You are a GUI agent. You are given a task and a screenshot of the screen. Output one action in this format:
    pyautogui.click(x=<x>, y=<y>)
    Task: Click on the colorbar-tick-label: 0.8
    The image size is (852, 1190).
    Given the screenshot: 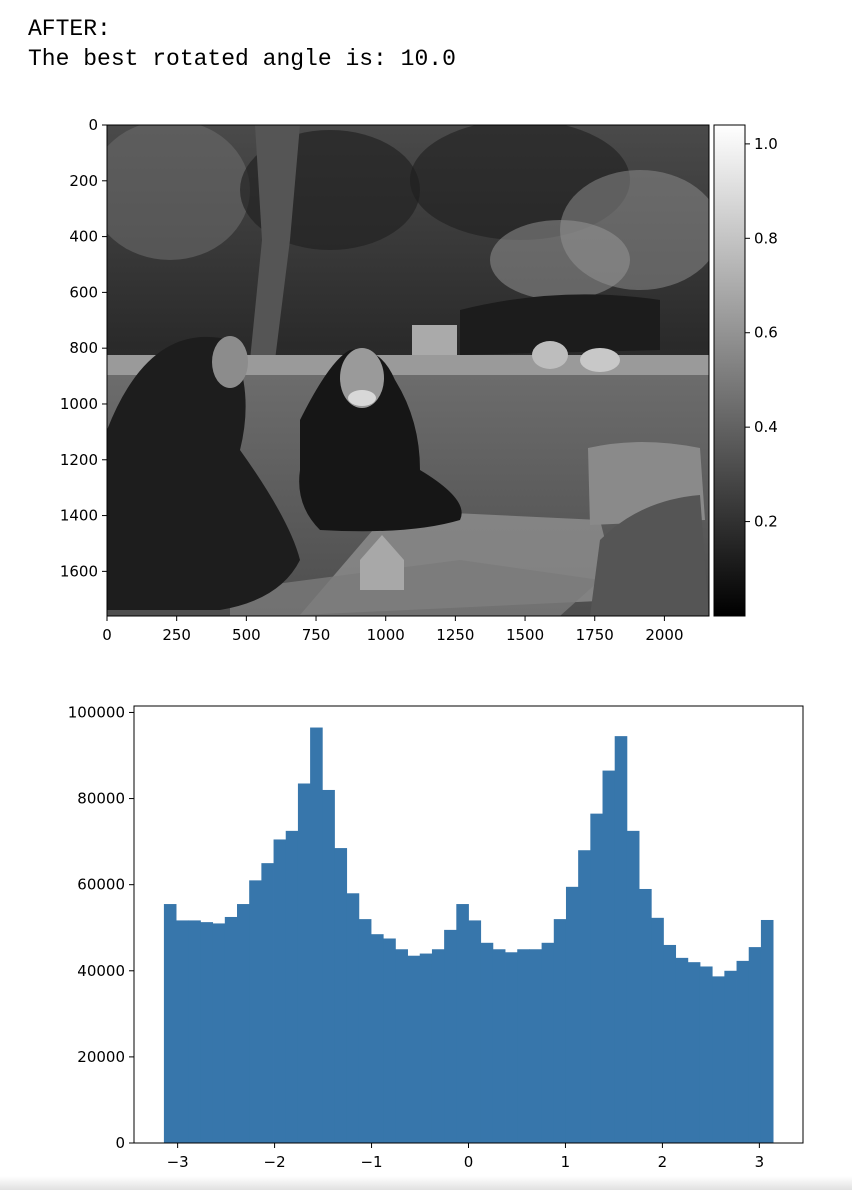 What is the action you would take?
    pyautogui.click(x=766, y=238)
    